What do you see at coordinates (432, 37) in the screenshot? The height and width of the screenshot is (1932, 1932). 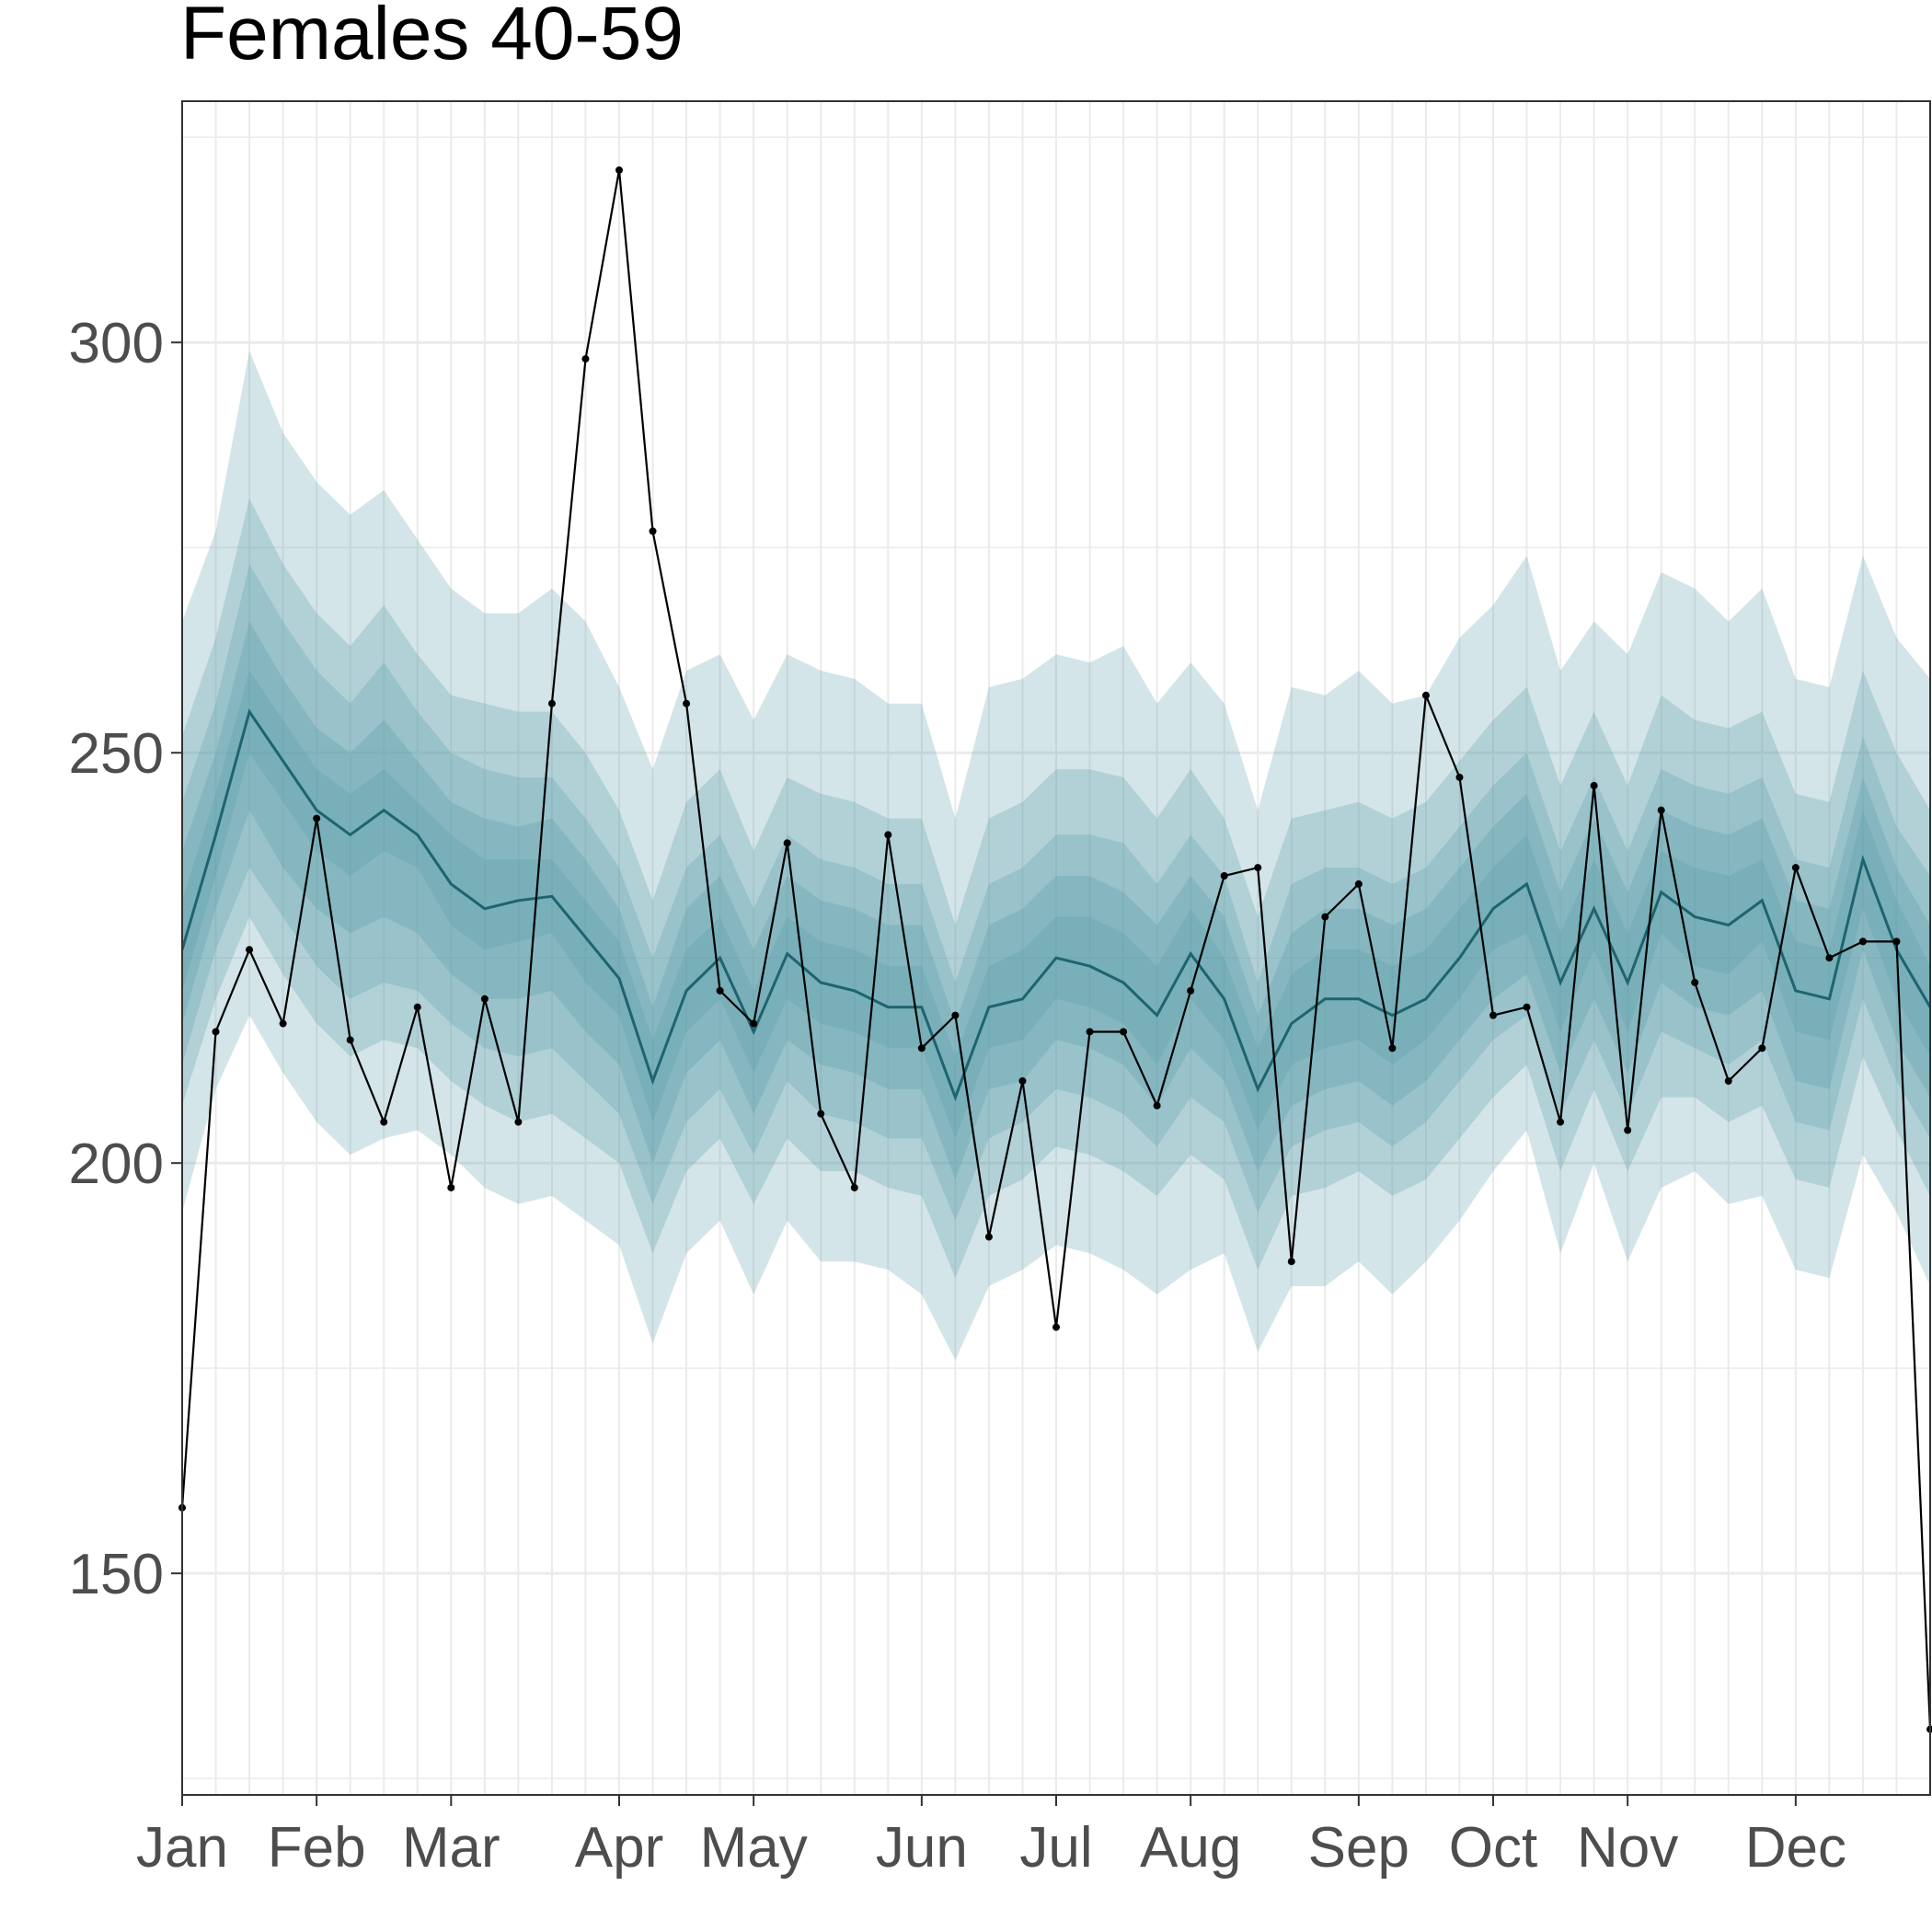 I see `chart-title: Females 40-59` at bounding box center [432, 37].